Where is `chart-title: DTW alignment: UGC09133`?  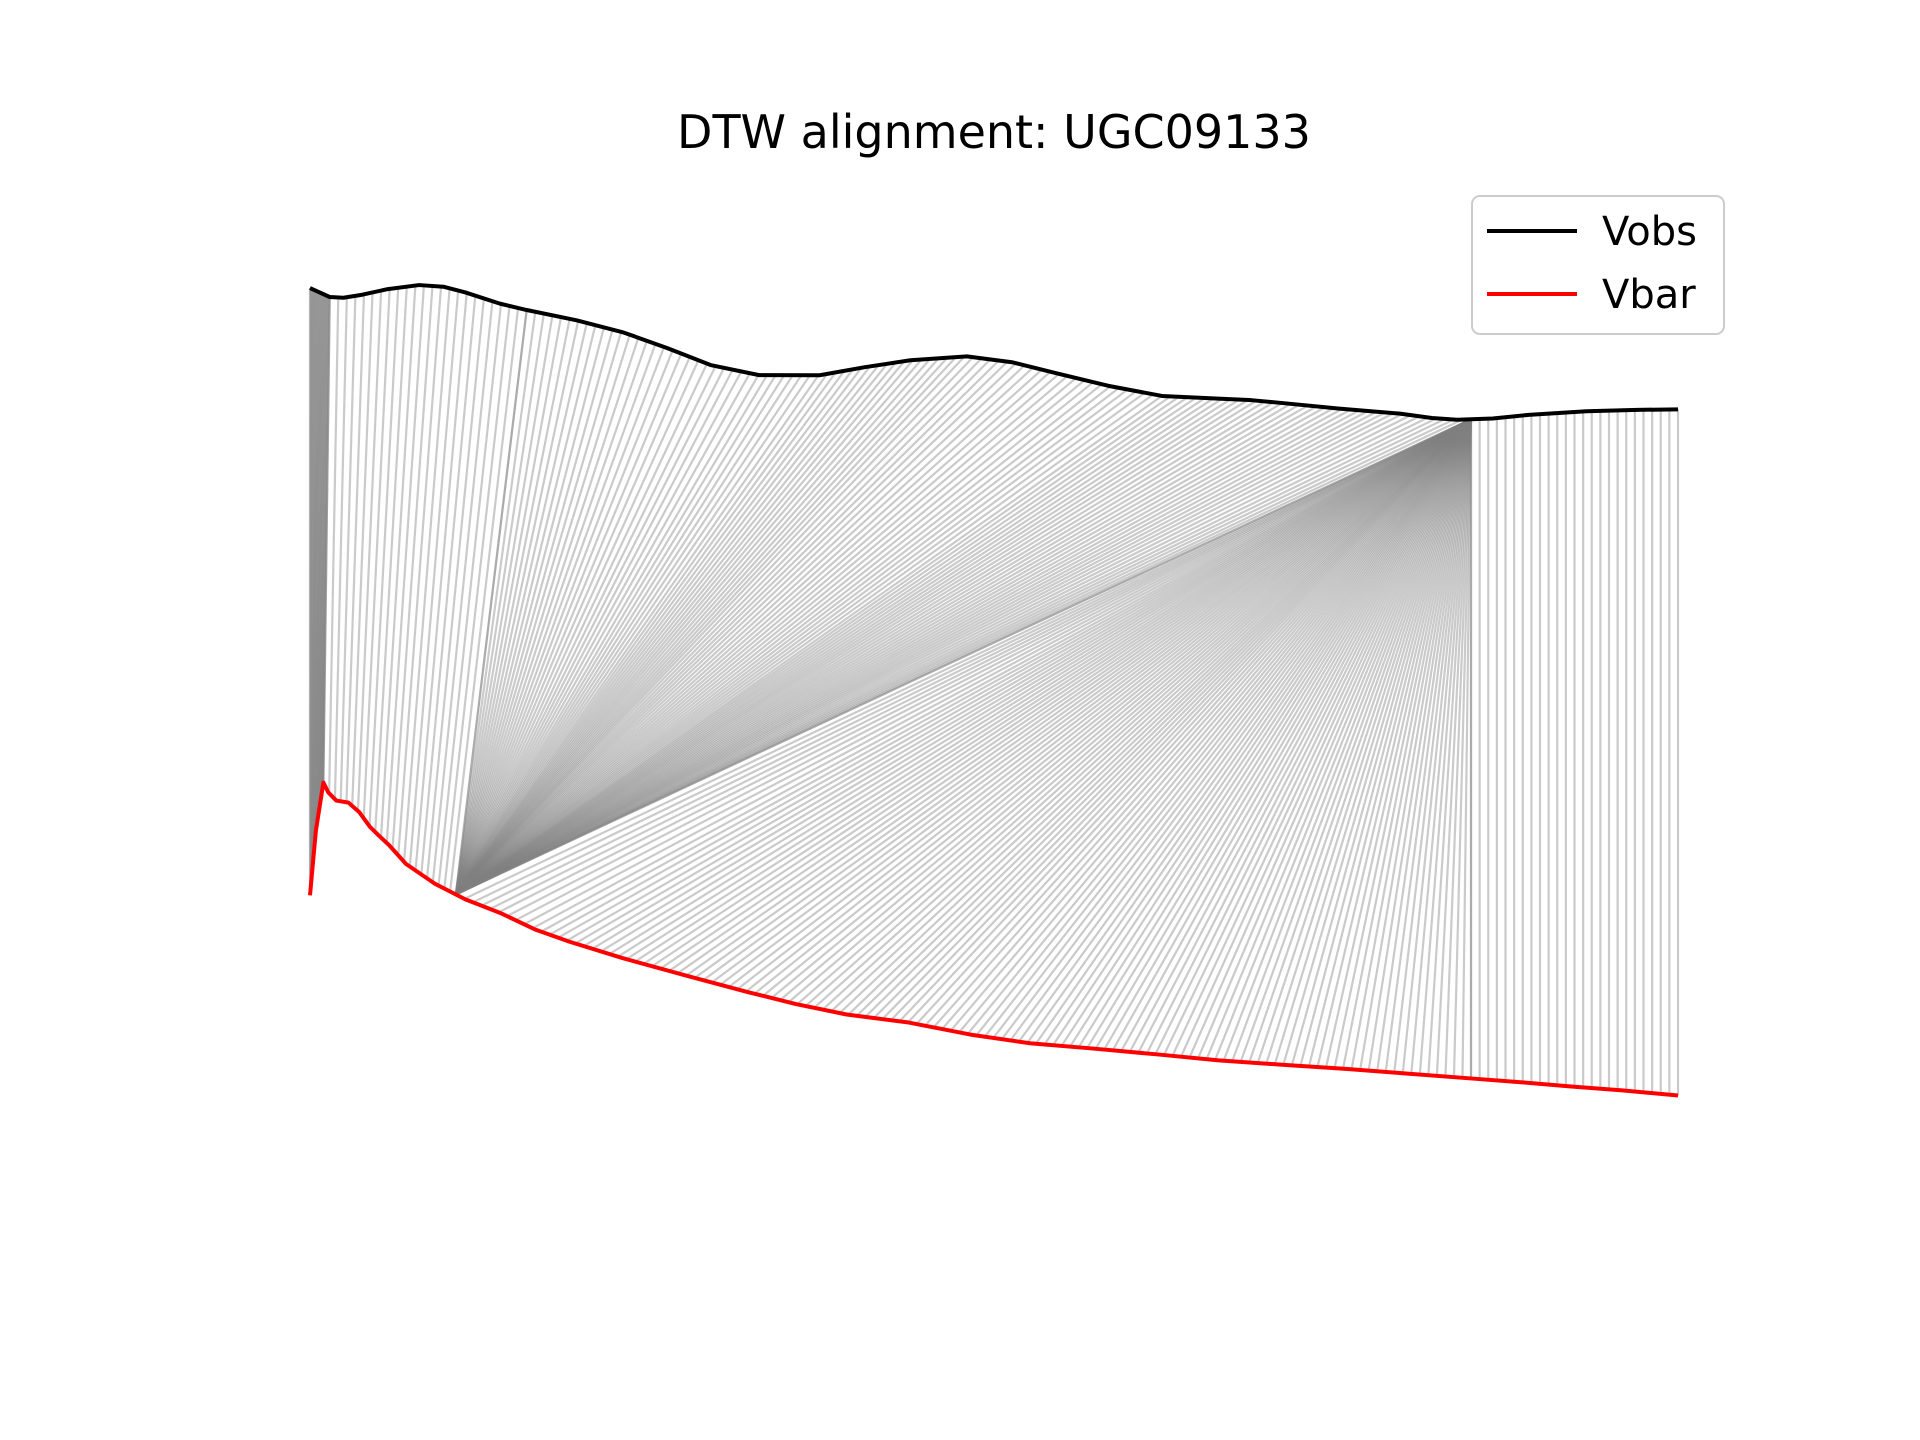
chart-title: DTW alignment: UGC09133 is located at coordinates (994, 132).